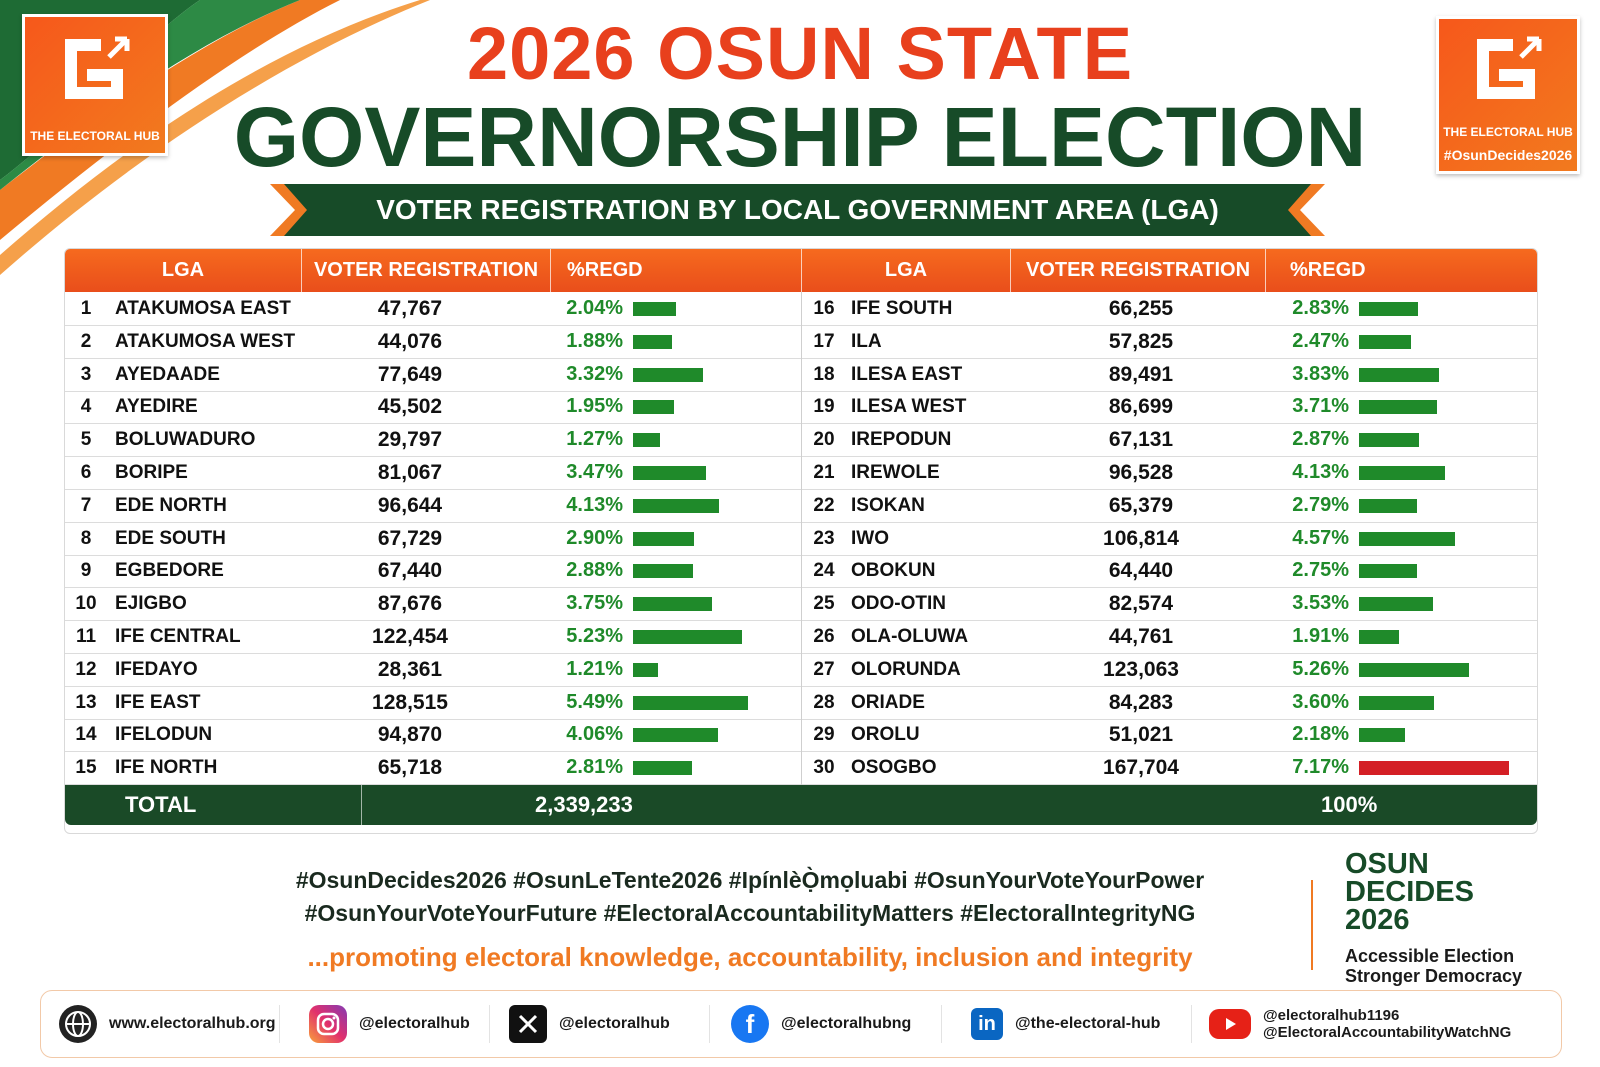 This screenshot has width=1600, height=1067. Describe the element at coordinates (410, 538) in the screenshot. I see `row-voter-registration: 67,729` at that location.